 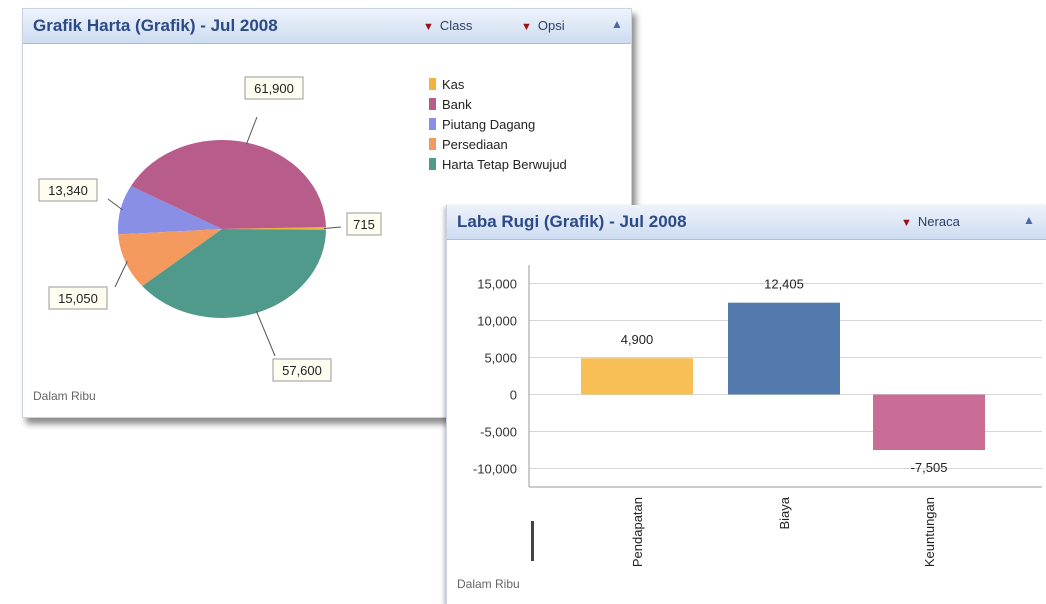 I want to click on pie-data-label: 57,600, so click(x=302, y=370).